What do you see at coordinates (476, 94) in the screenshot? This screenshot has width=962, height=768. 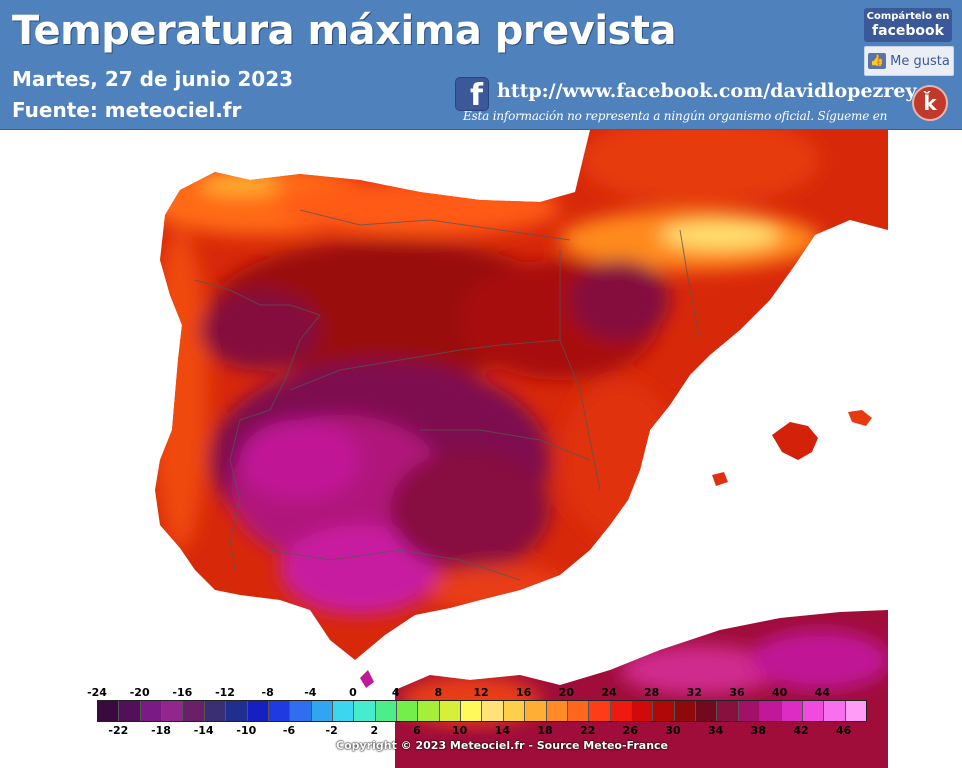 I see `facebook-glyph: f` at bounding box center [476, 94].